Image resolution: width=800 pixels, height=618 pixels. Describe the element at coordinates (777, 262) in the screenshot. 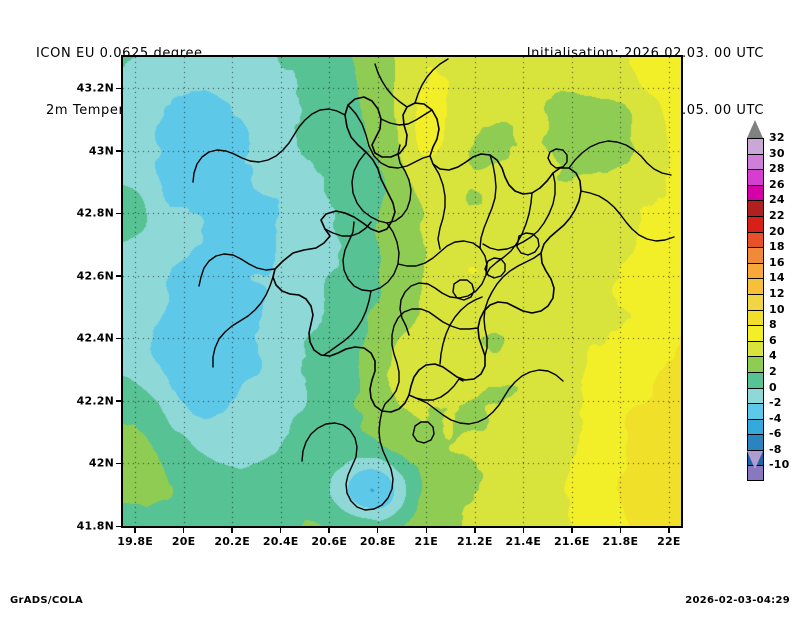

I see `colorbar-tick-label: 16` at that location.